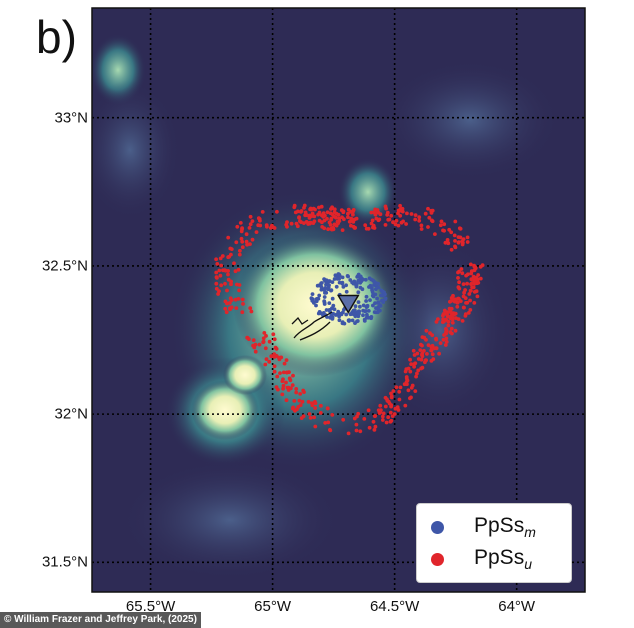 The width and height of the screenshot is (634, 628). I want to click on longitude-label: 64.5°W, so click(394, 606).